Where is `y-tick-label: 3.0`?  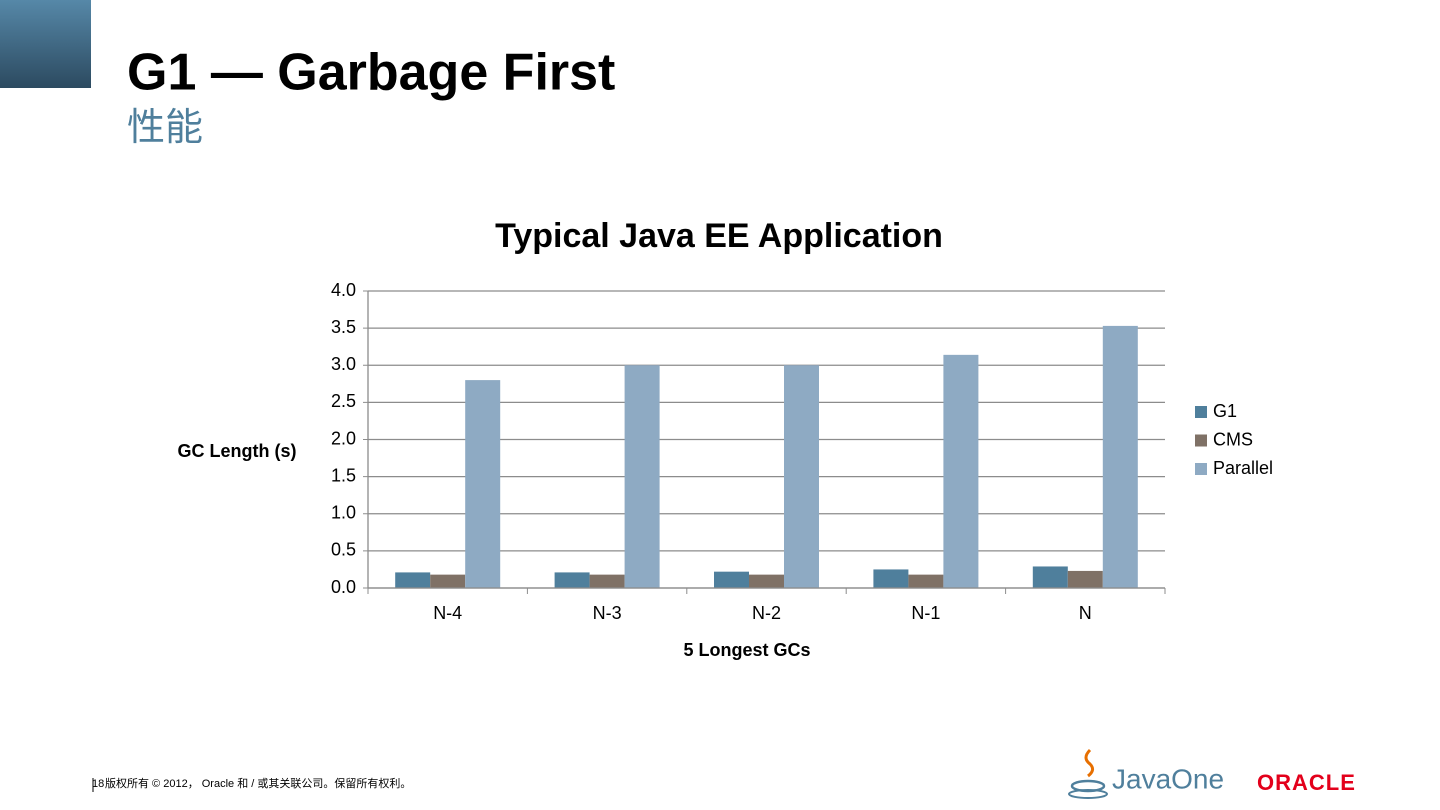
y-tick-label: 3.0 is located at coordinates (343, 364).